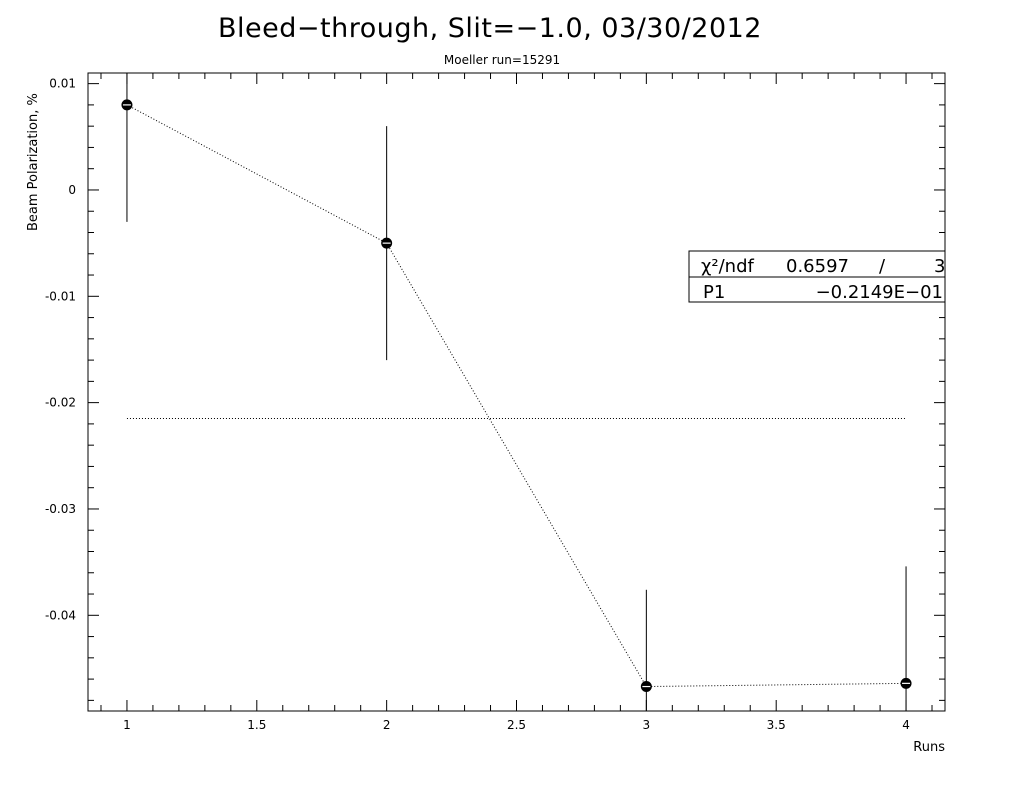 Image resolution: width=1034 pixels, height=786 pixels. What do you see at coordinates (882, 266) in the screenshot?
I see `stats-chi2-sep: /` at bounding box center [882, 266].